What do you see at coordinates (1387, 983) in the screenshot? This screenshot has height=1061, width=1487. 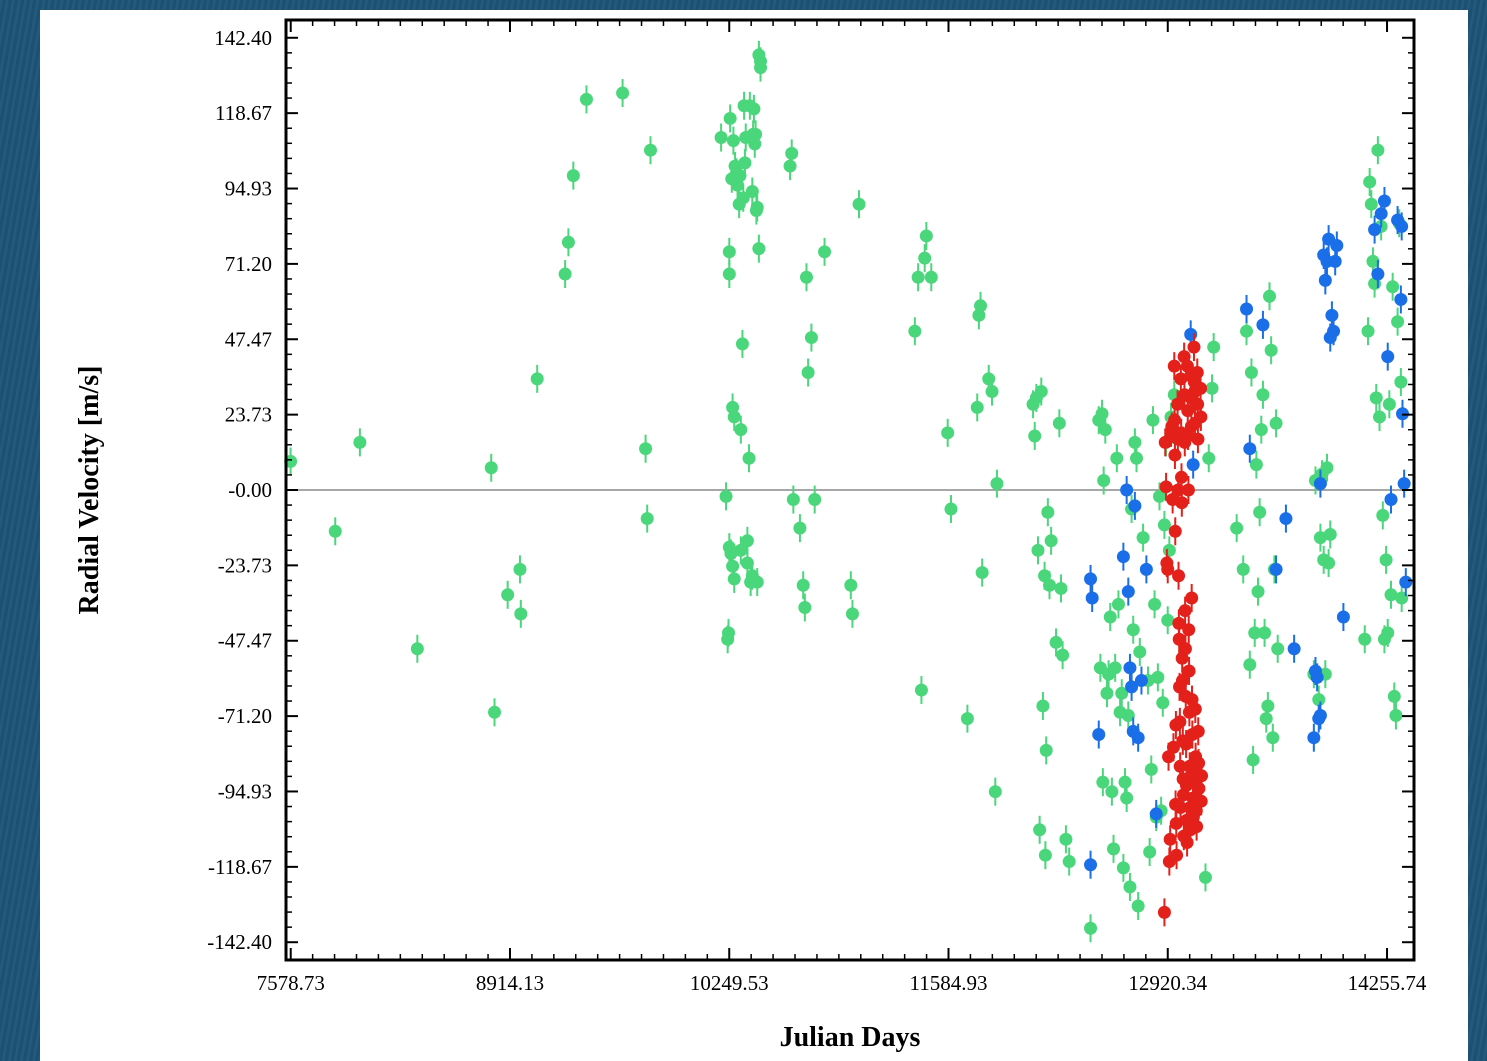 I see `x-tick-label: 14255.74` at bounding box center [1387, 983].